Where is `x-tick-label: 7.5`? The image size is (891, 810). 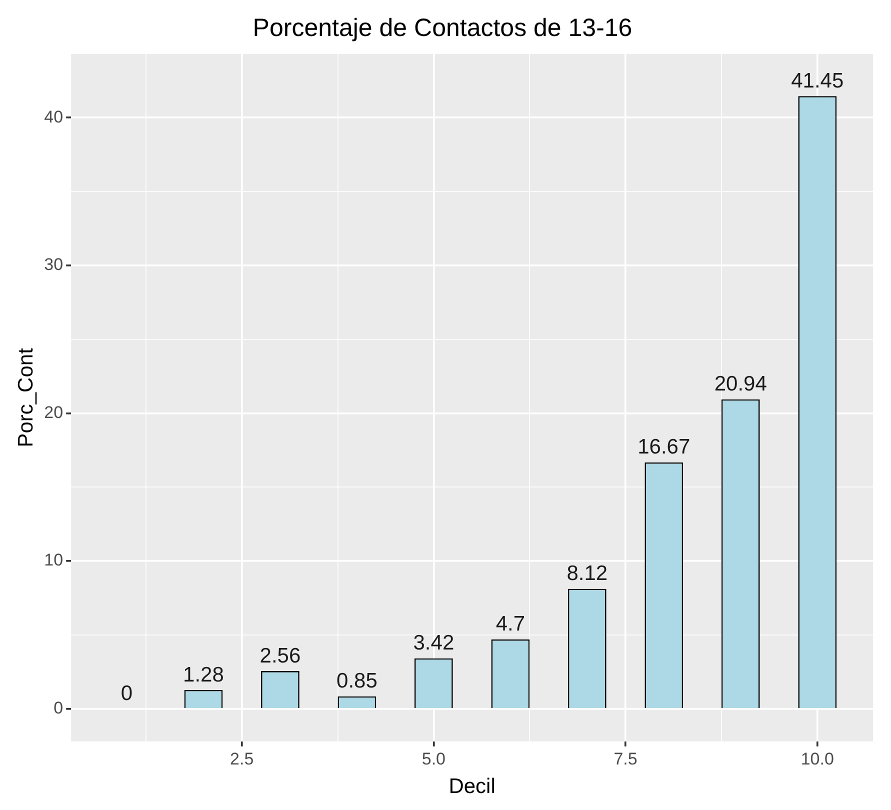
x-tick-label: 7.5 is located at coordinates (626, 758).